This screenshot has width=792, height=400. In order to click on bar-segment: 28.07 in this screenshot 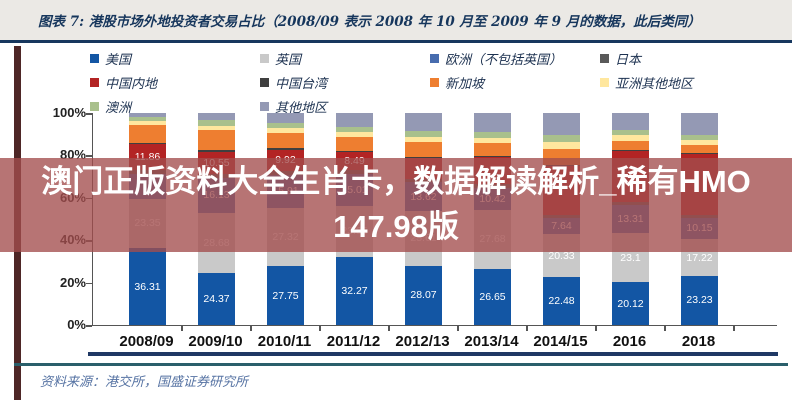, I will do `click(423, 295)`.